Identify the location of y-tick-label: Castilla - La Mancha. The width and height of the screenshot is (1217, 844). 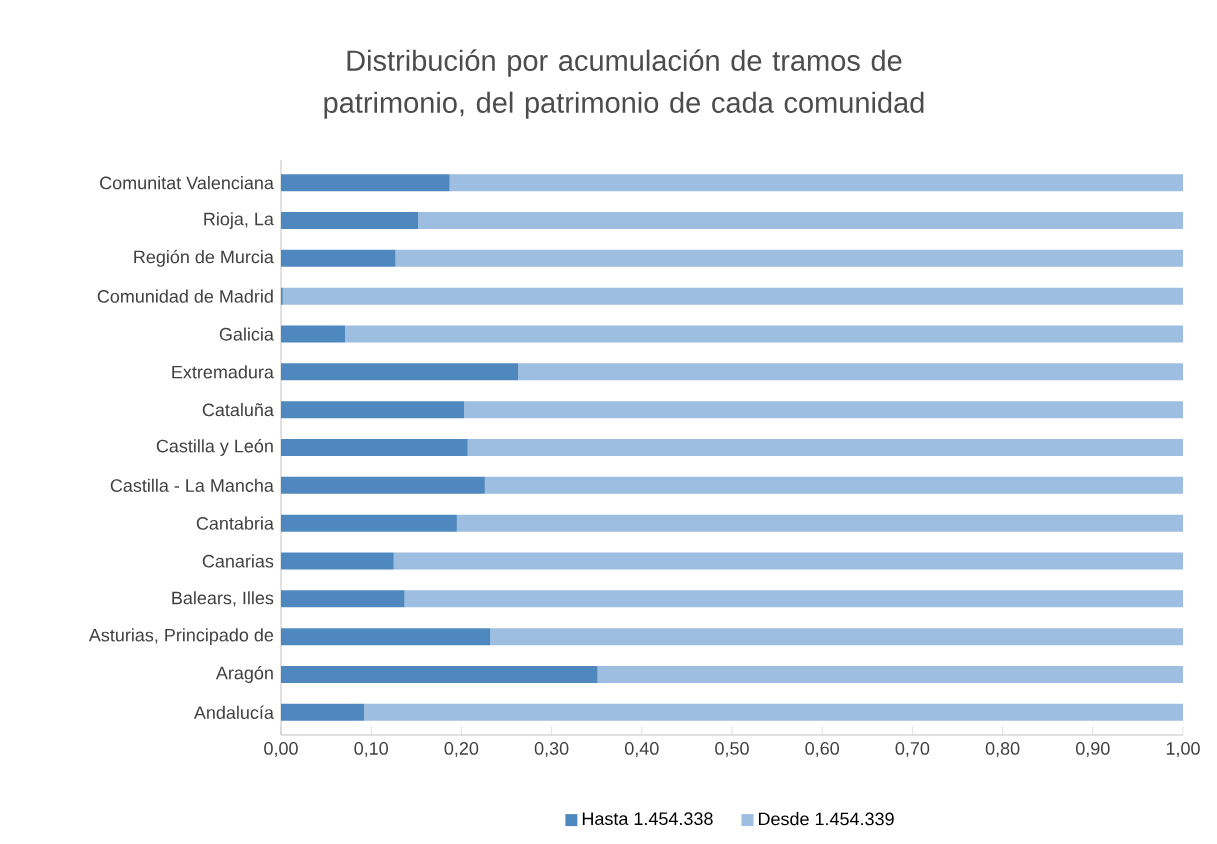
(192, 485).